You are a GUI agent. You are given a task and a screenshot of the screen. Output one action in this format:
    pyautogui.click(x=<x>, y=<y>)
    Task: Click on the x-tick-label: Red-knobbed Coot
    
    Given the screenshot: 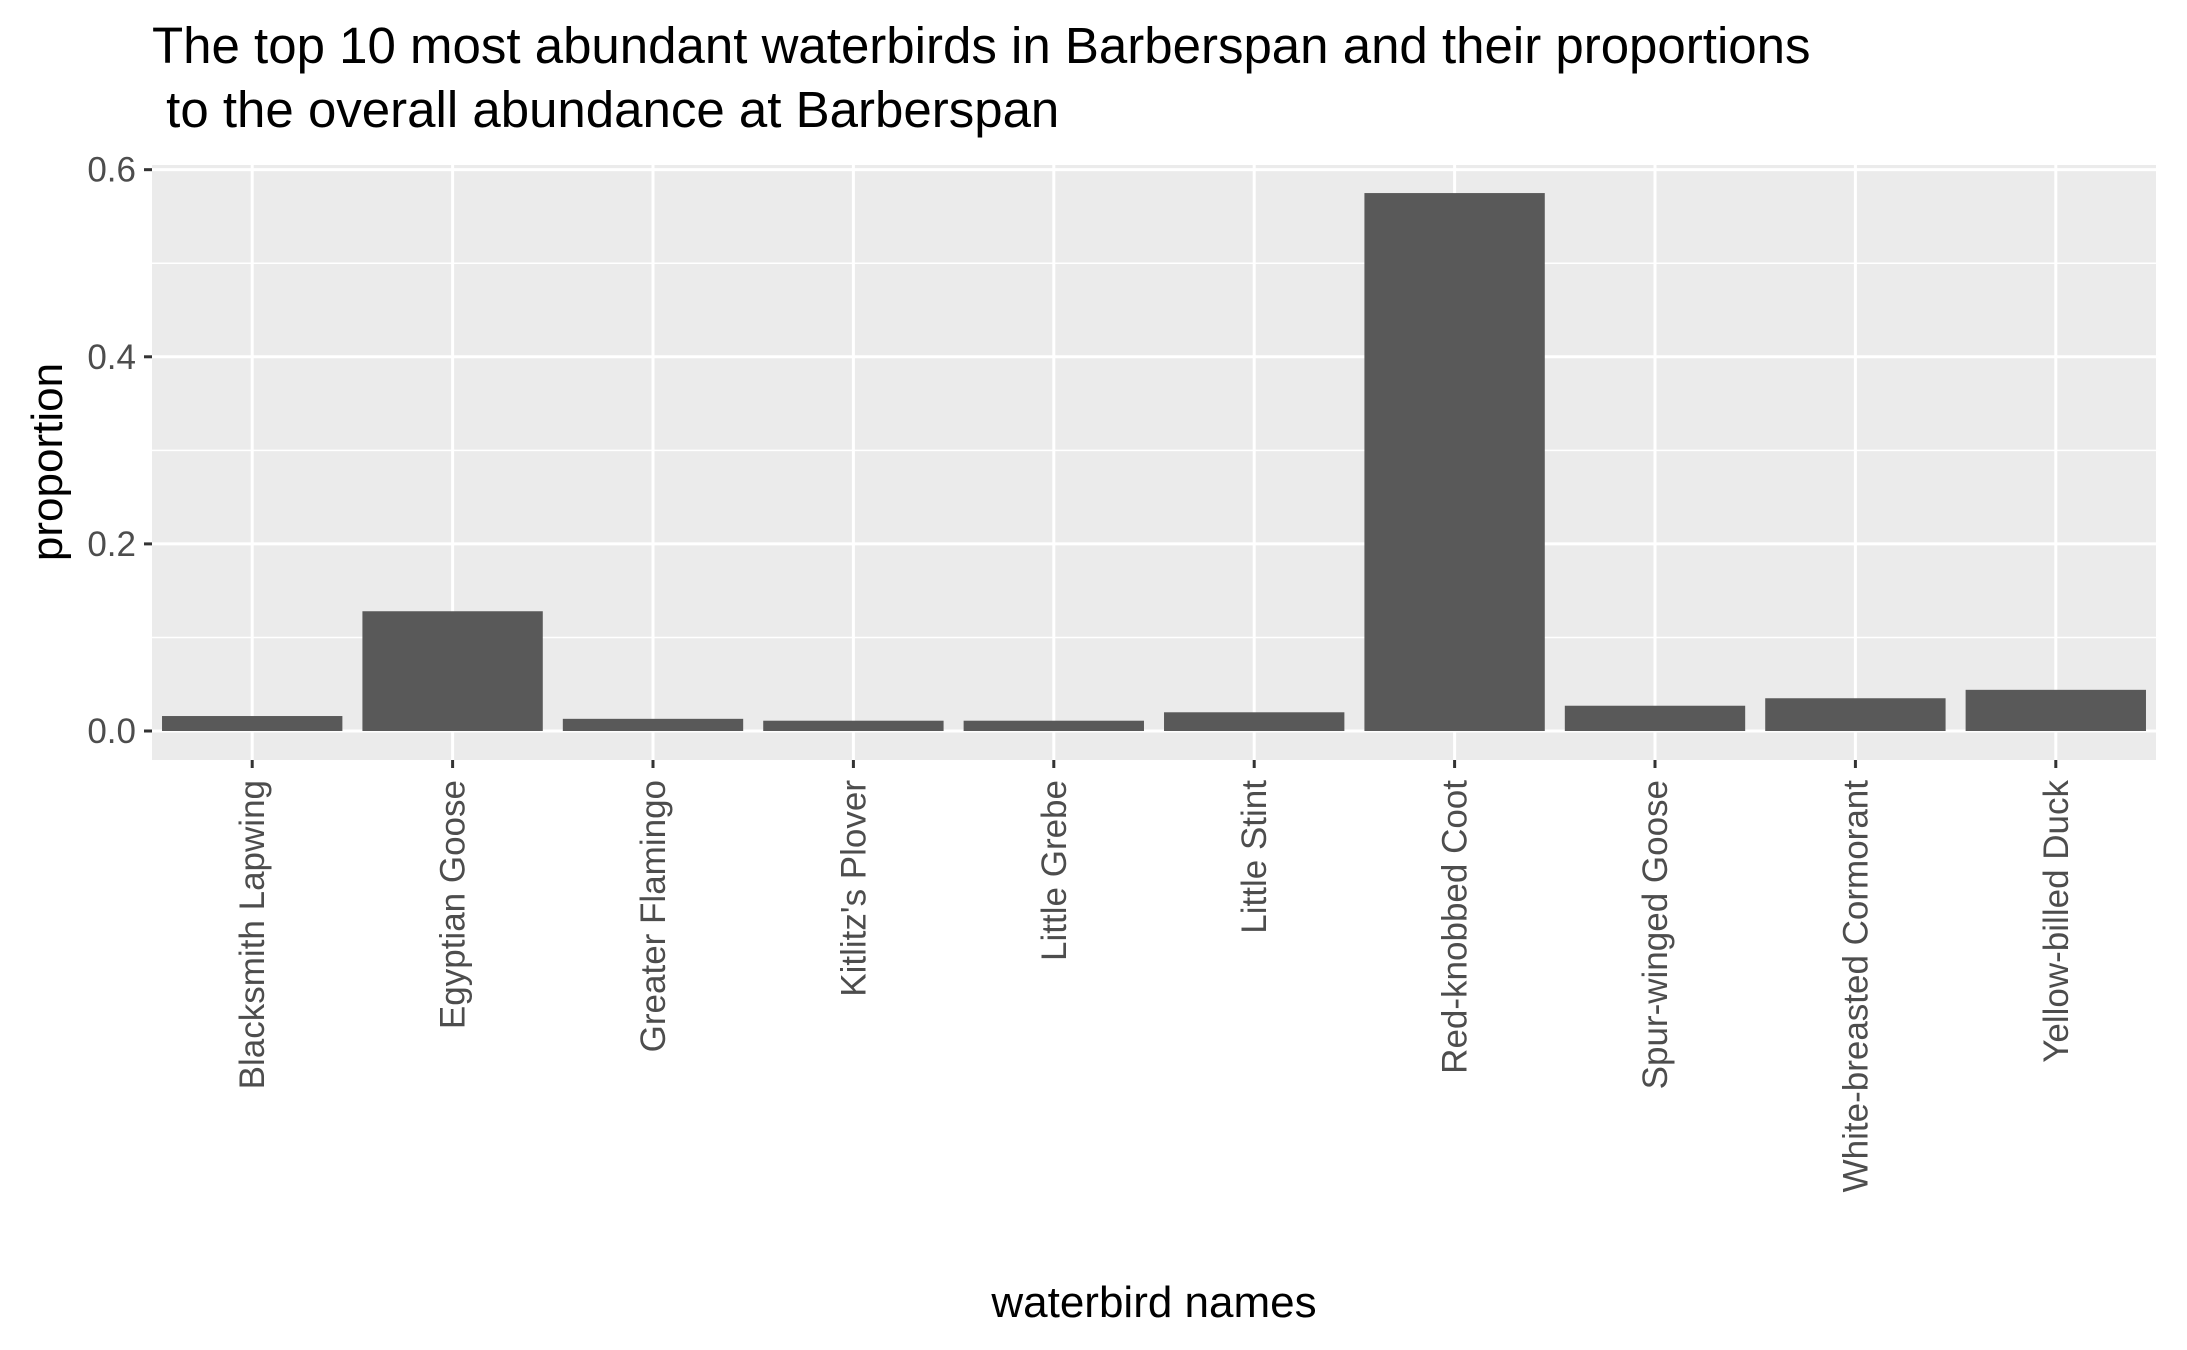 What is the action you would take?
    pyautogui.click(x=1455, y=927)
    